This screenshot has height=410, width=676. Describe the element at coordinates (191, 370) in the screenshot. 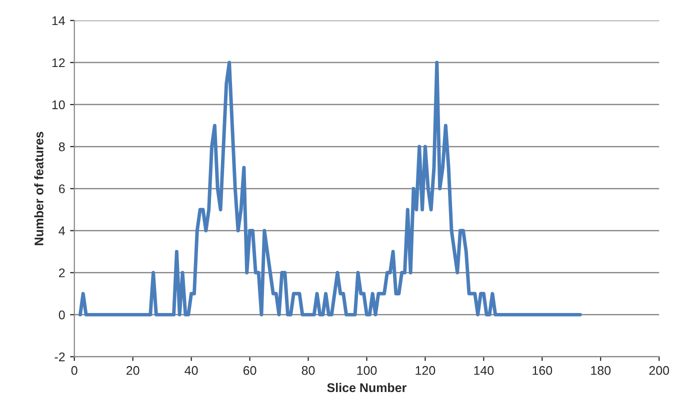

I see `x-tick-label: 40` at that location.